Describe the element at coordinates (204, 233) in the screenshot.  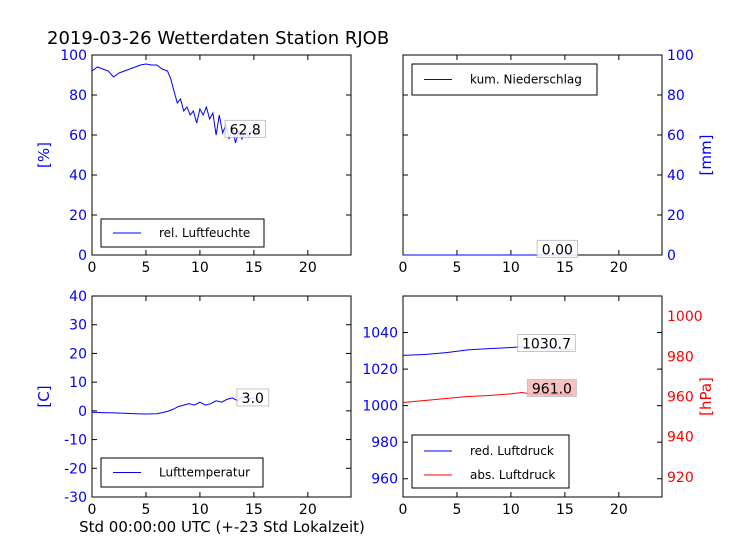
I see `legend-label-0: rel. Luftfeuchte` at that location.